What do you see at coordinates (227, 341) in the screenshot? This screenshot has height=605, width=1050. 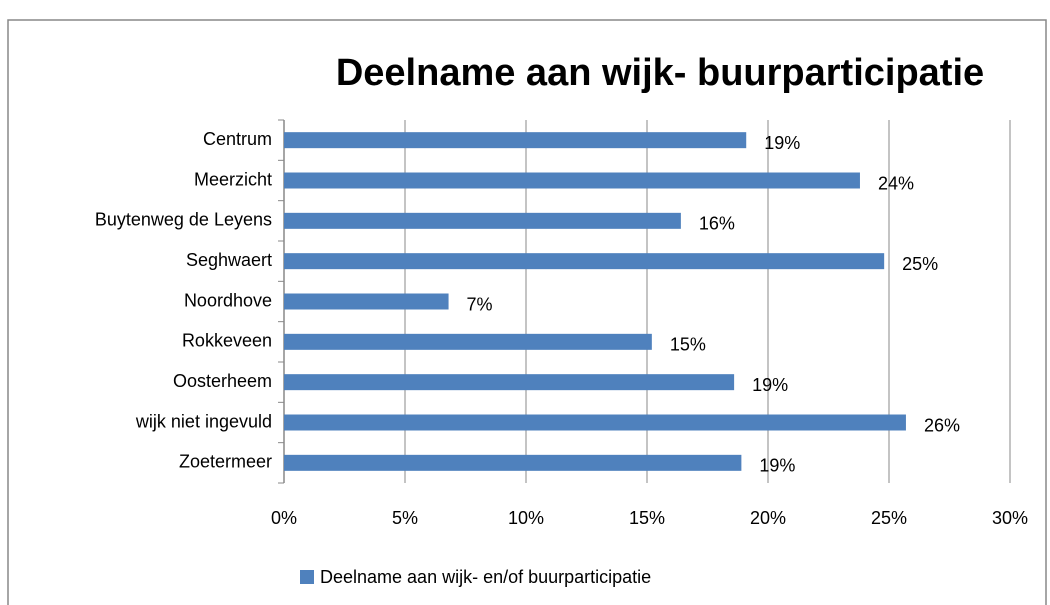 I see `y-tick-label: Rokkeveen` at bounding box center [227, 341].